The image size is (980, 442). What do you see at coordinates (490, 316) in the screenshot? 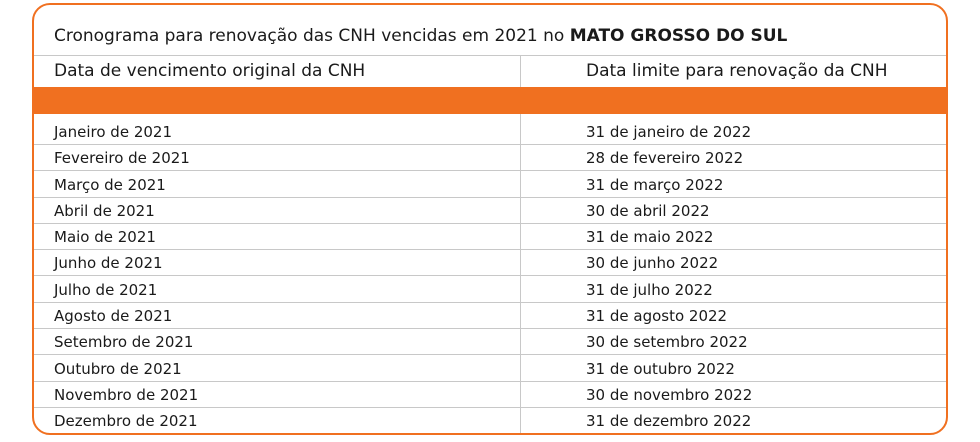
I see `table-row: Agosto de 2021 31 de agosto 2022` at bounding box center [490, 316].